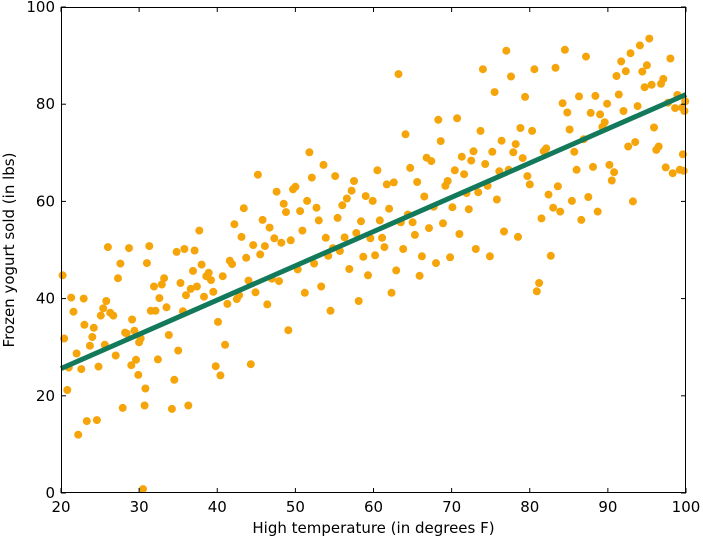 This screenshot has height=539, width=703. What do you see at coordinates (217, 507) in the screenshot?
I see `x-tick-label: 40` at bounding box center [217, 507].